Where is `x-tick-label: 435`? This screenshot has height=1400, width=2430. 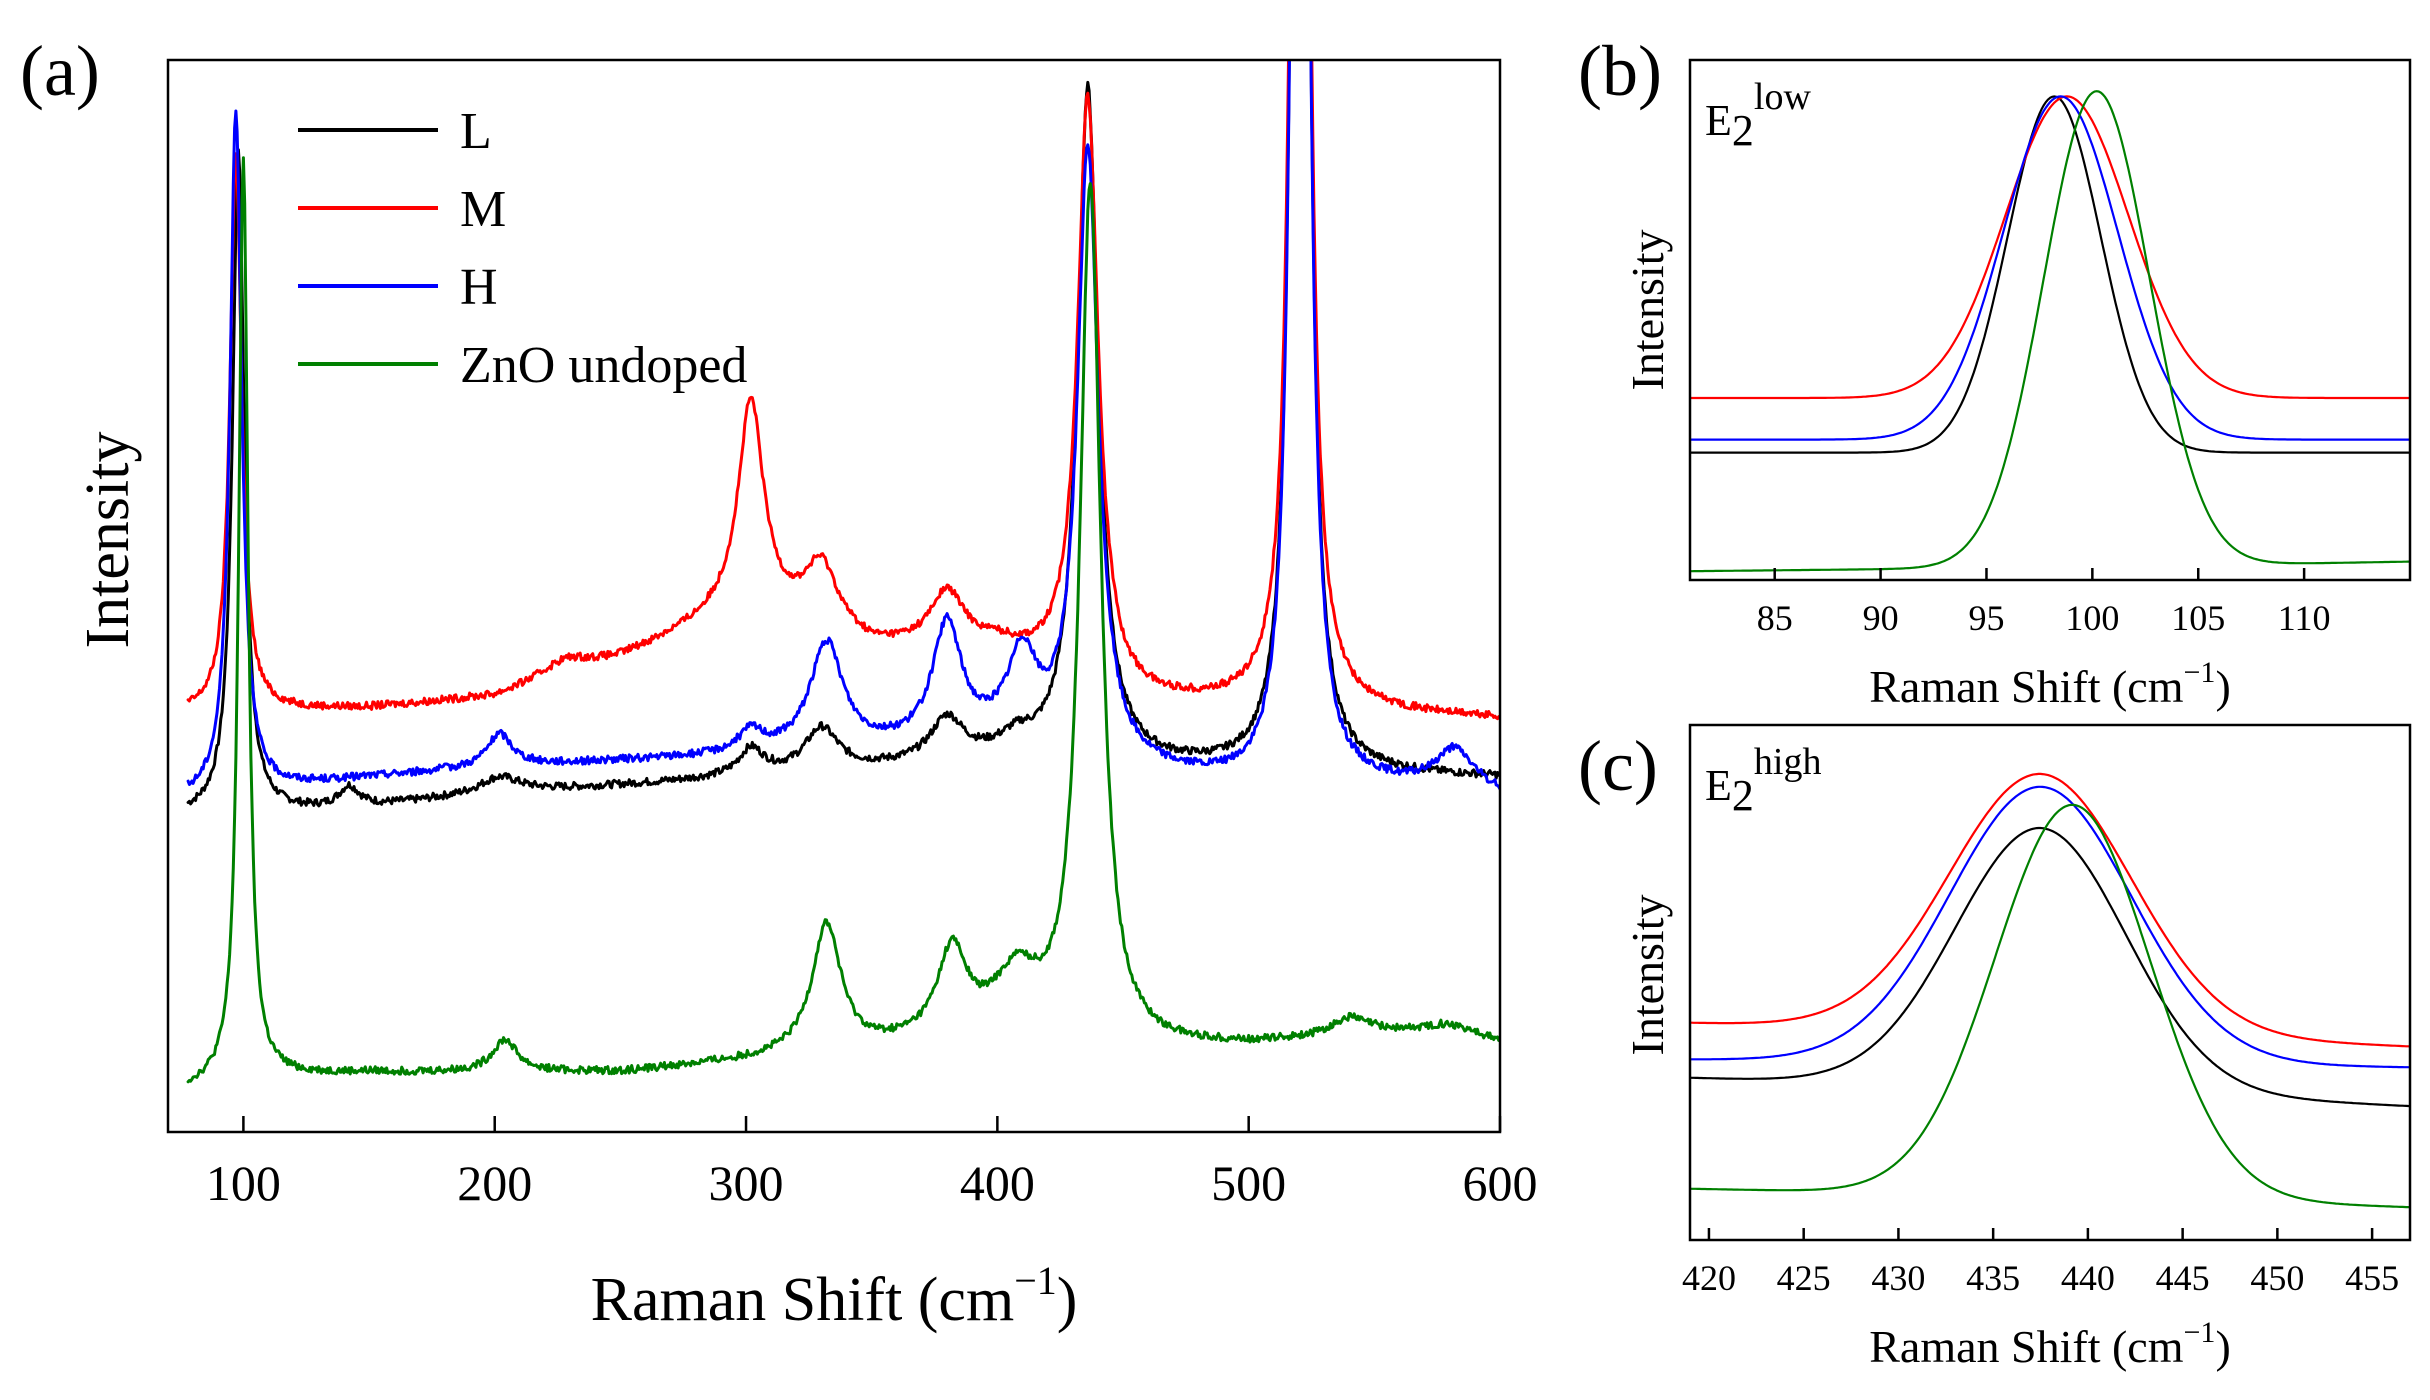 x-tick-label: 435 is located at coordinates (1993, 1278).